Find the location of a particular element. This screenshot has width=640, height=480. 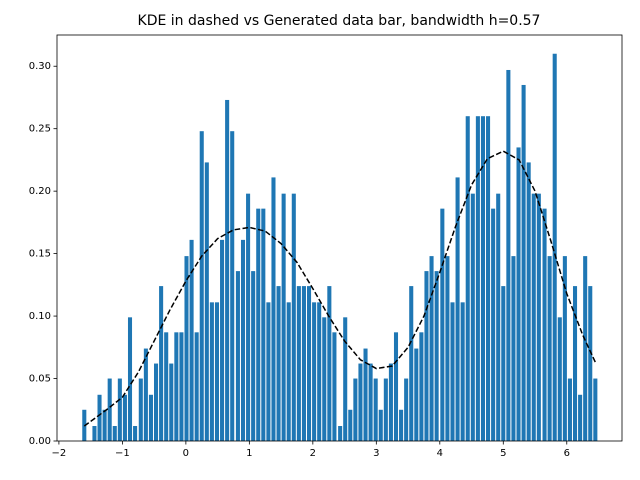

y-tick-label: 0.15 is located at coordinates (40, 254).